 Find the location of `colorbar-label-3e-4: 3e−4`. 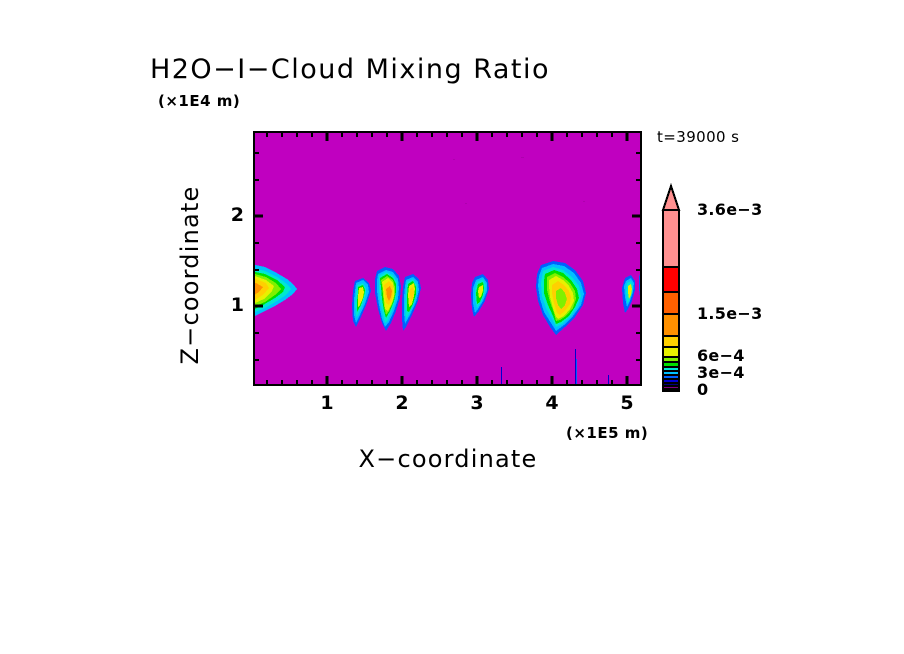

colorbar-label-3e-4: 3e−4 is located at coordinates (721, 372).